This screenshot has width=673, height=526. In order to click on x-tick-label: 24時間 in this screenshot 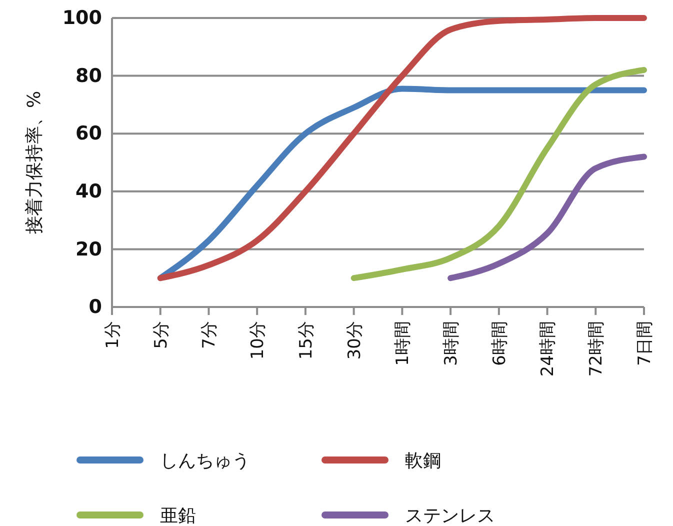, I will do `click(548, 349)`.